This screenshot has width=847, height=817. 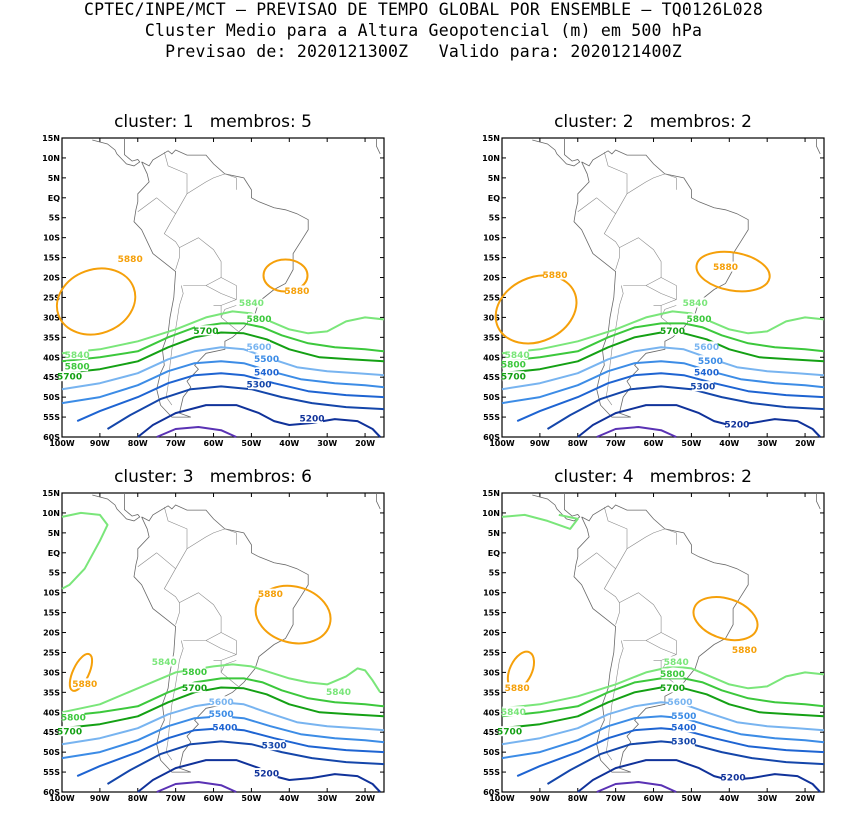 What do you see at coordinates (54, 553) in the screenshot?
I see `lat-label: EQ` at bounding box center [54, 553].